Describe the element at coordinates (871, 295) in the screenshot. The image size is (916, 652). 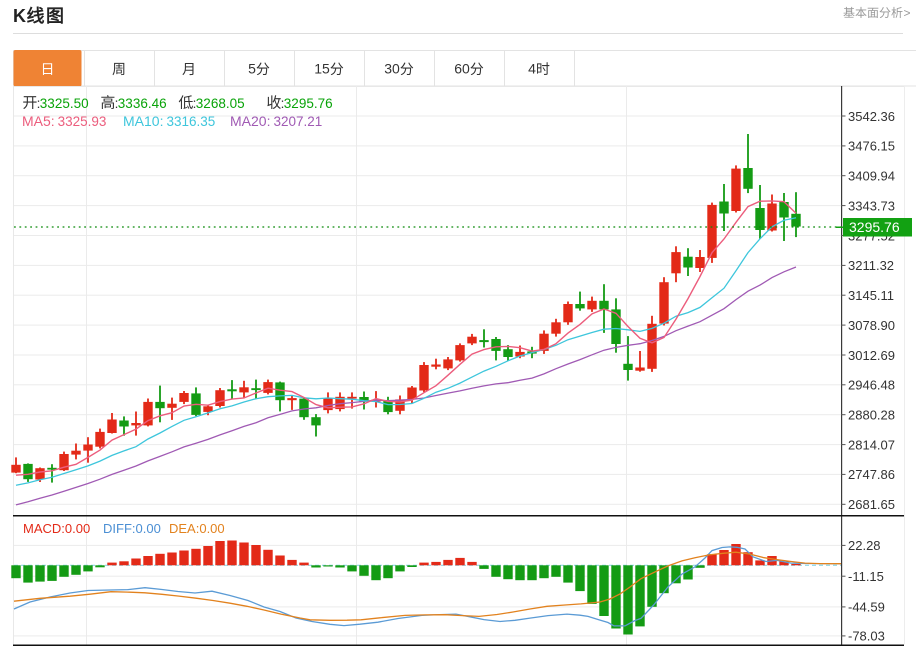
I see `svg-text: 3145.11` at that location.